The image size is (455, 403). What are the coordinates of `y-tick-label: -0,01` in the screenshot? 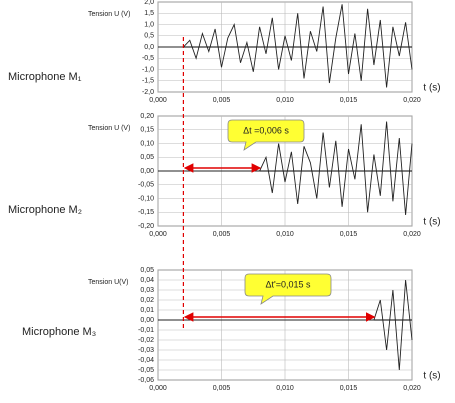 It's located at (146, 330).